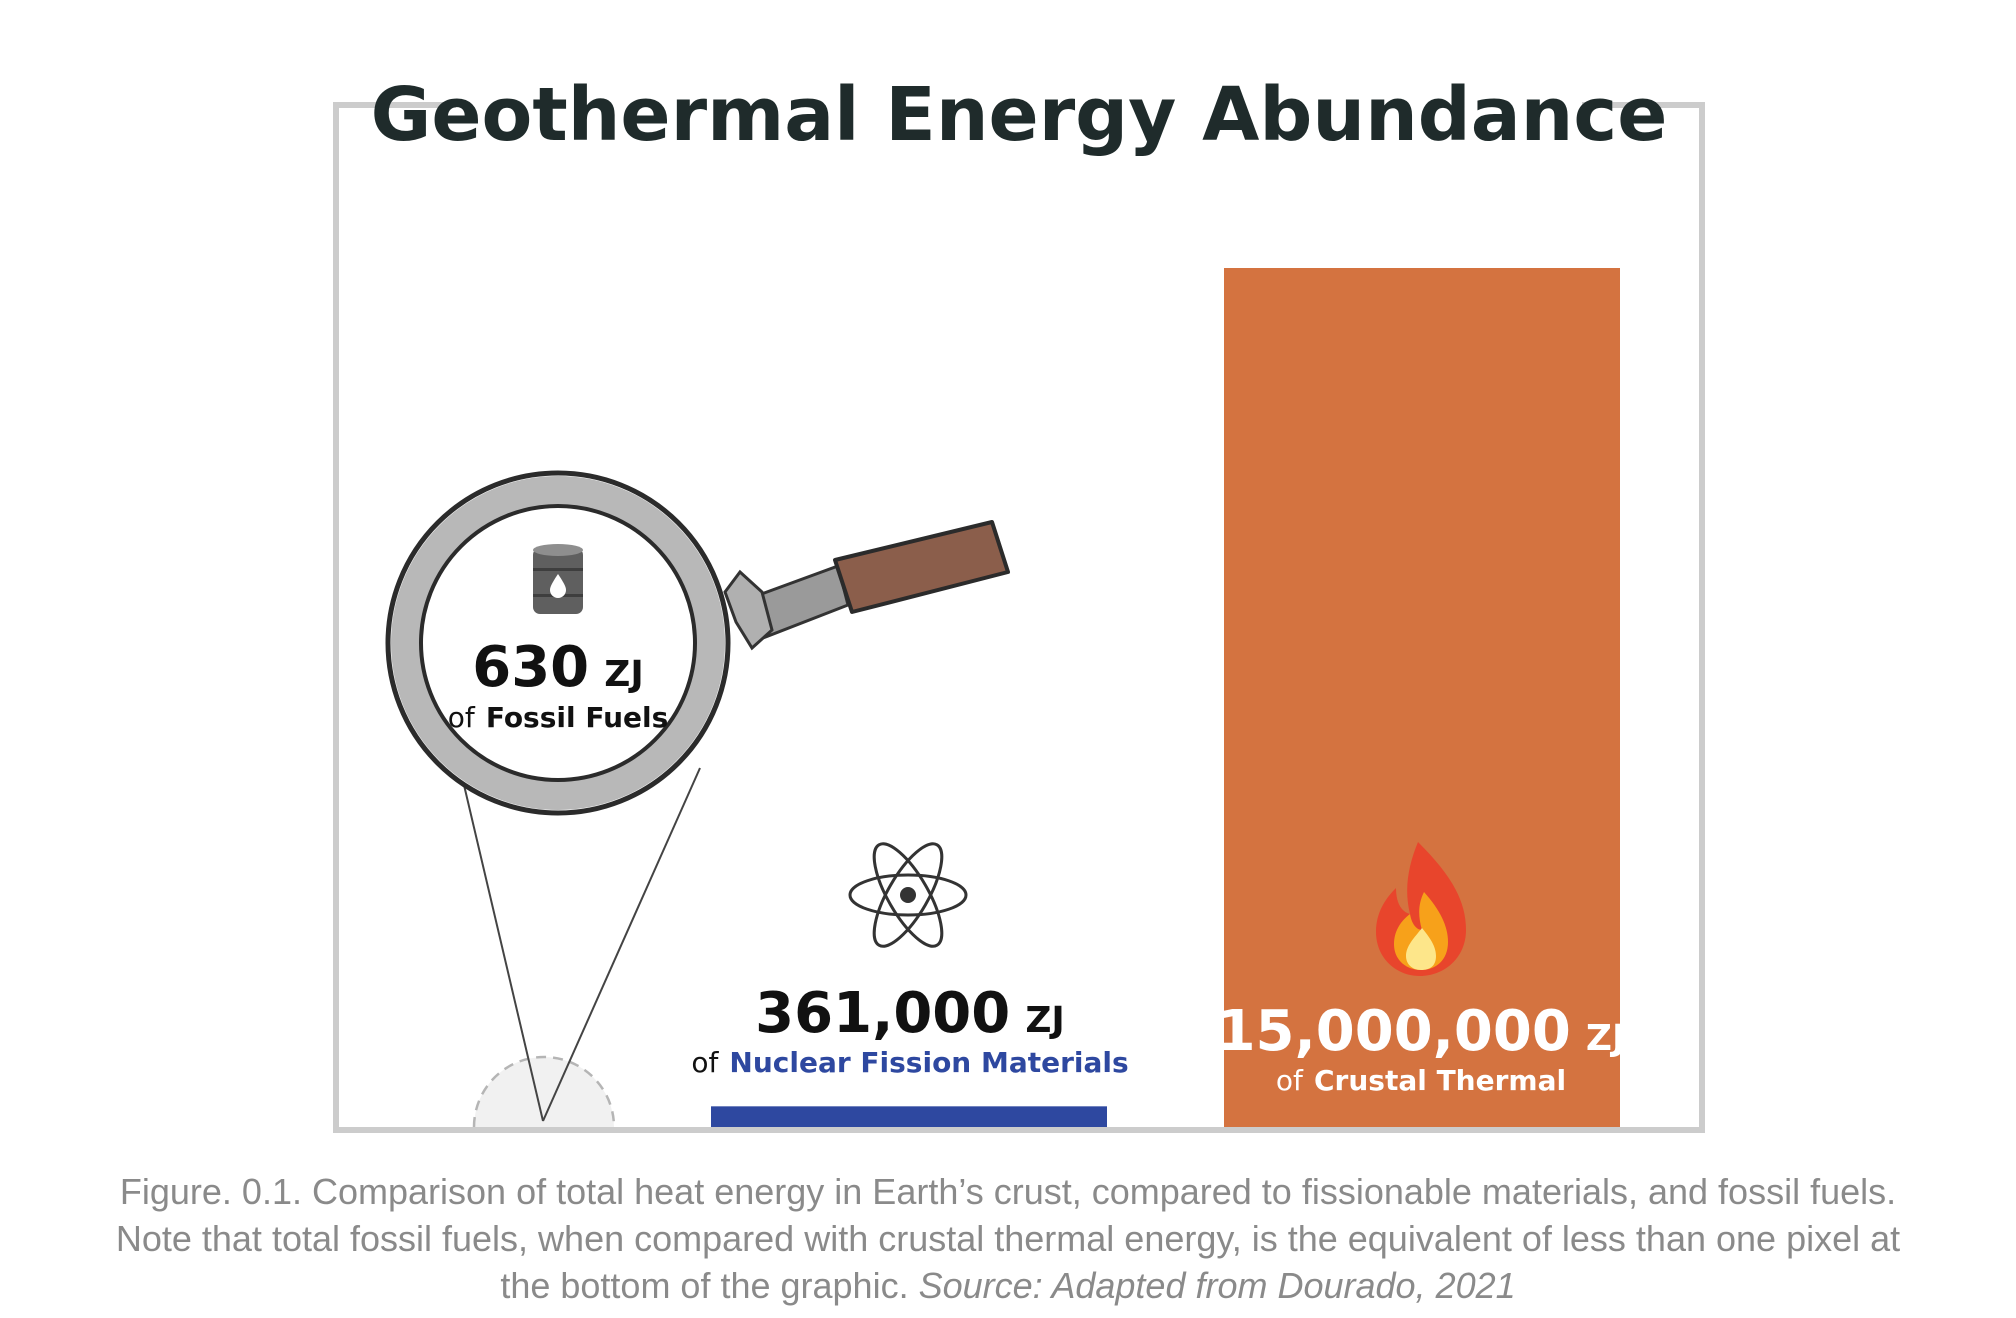 This screenshot has width=2016, height=1318. What do you see at coordinates (580, 947) in the screenshot?
I see `magnifier-zoom-area` at bounding box center [580, 947].